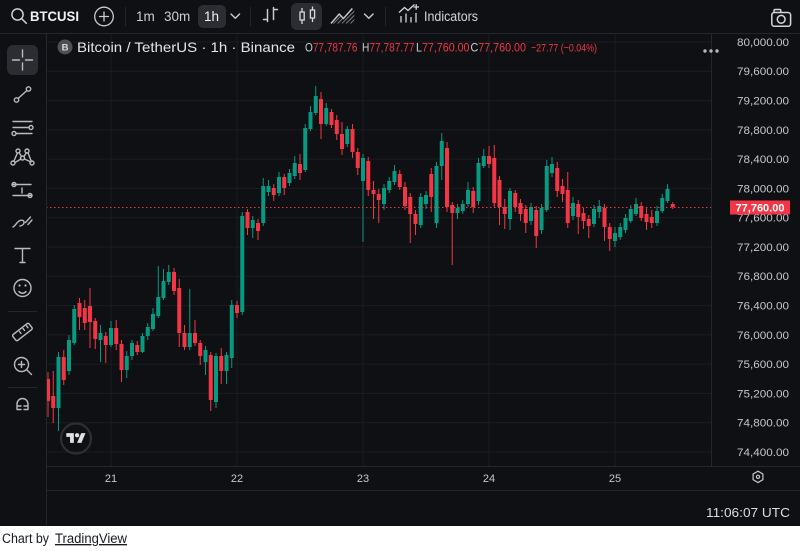 The image size is (800, 551). I want to click on svg-text: 23, so click(363, 479).